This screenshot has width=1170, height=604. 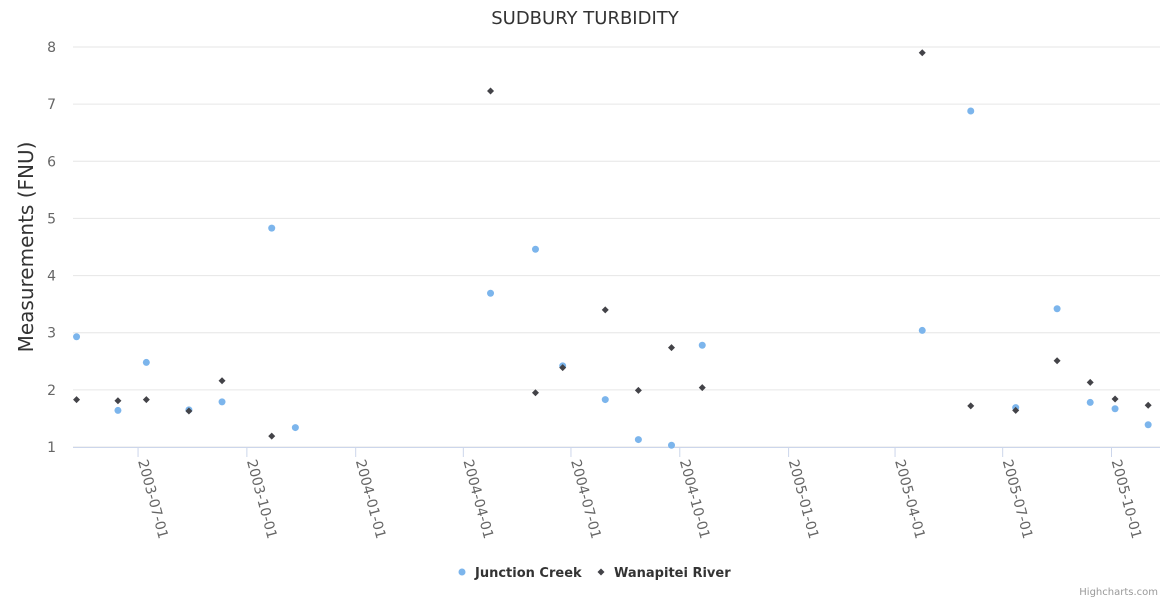 I want to click on y-tick-label: 6, so click(x=51, y=162).